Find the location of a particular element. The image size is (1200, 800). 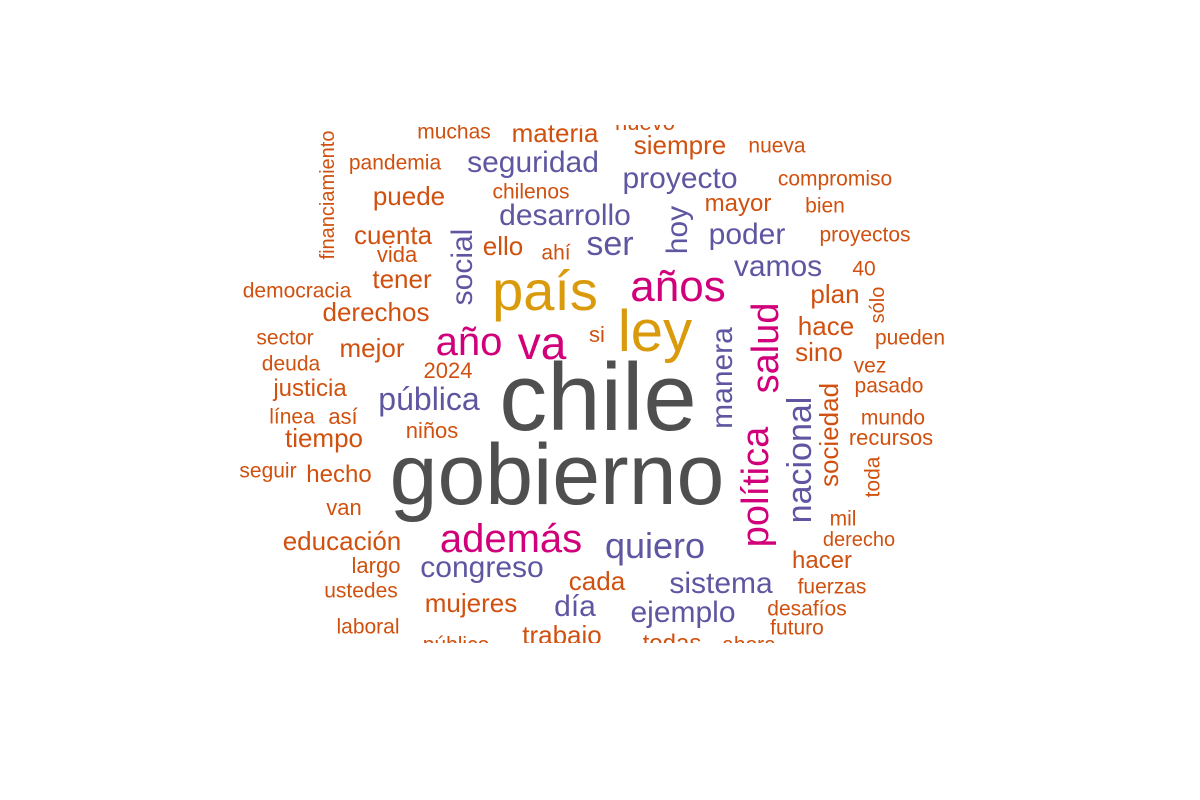

word-manera: manera is located at coordinates (722, 378).